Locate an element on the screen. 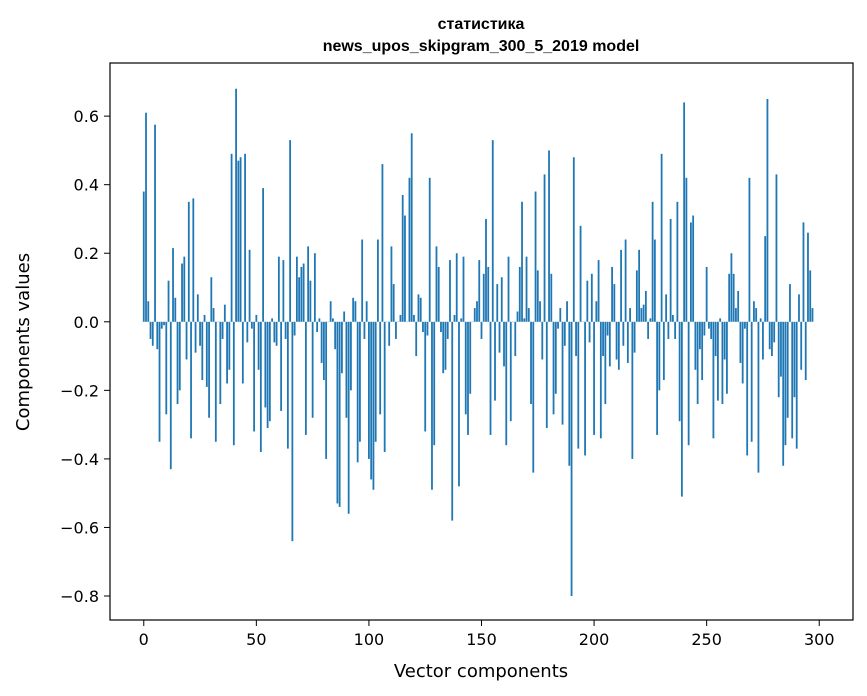 The height and width of the screenshot is (696, 867). x-tick-label: 0 is located at coordinates (144, 639).